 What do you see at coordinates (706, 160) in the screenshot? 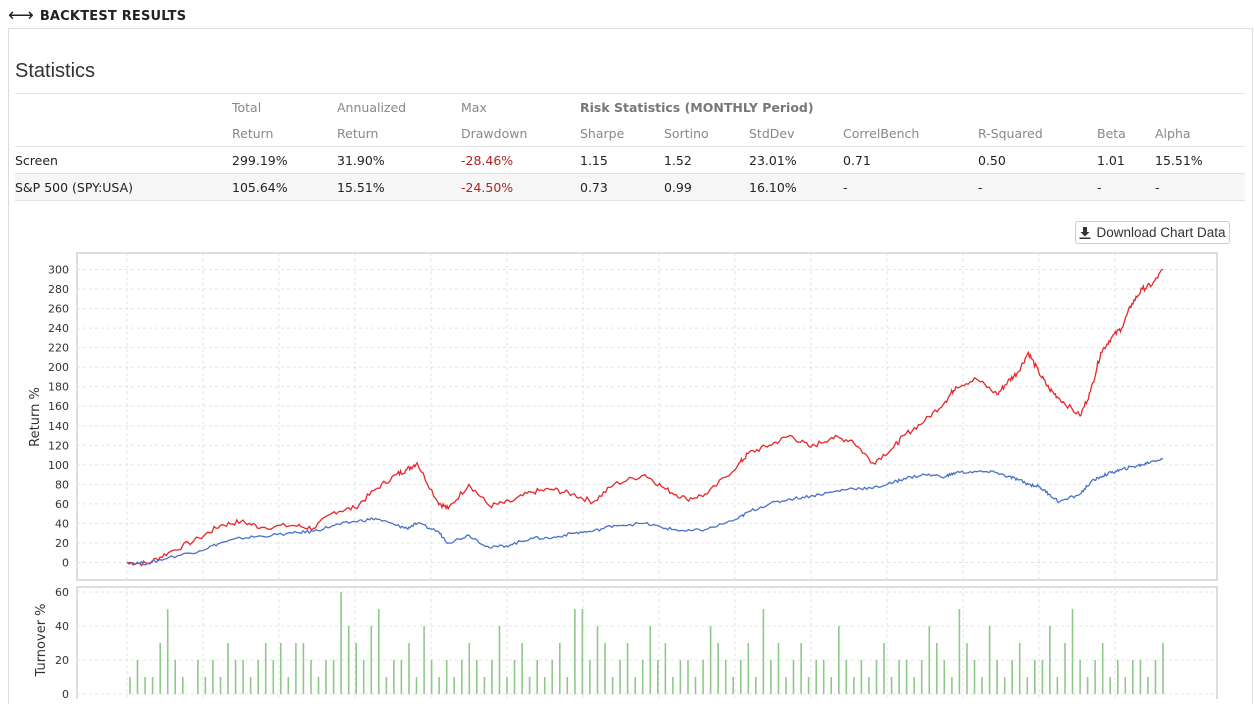
I see `cell: 1.52` at bounding box center [706, 160].